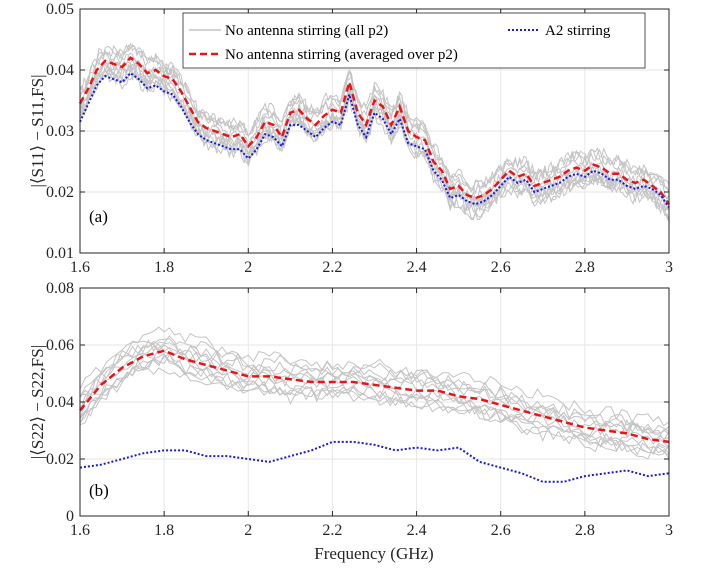  What do you see at coordinates (70, 516) in the screenshot?
I see `y-tick-label: 0` at bounding box center [70, 516].